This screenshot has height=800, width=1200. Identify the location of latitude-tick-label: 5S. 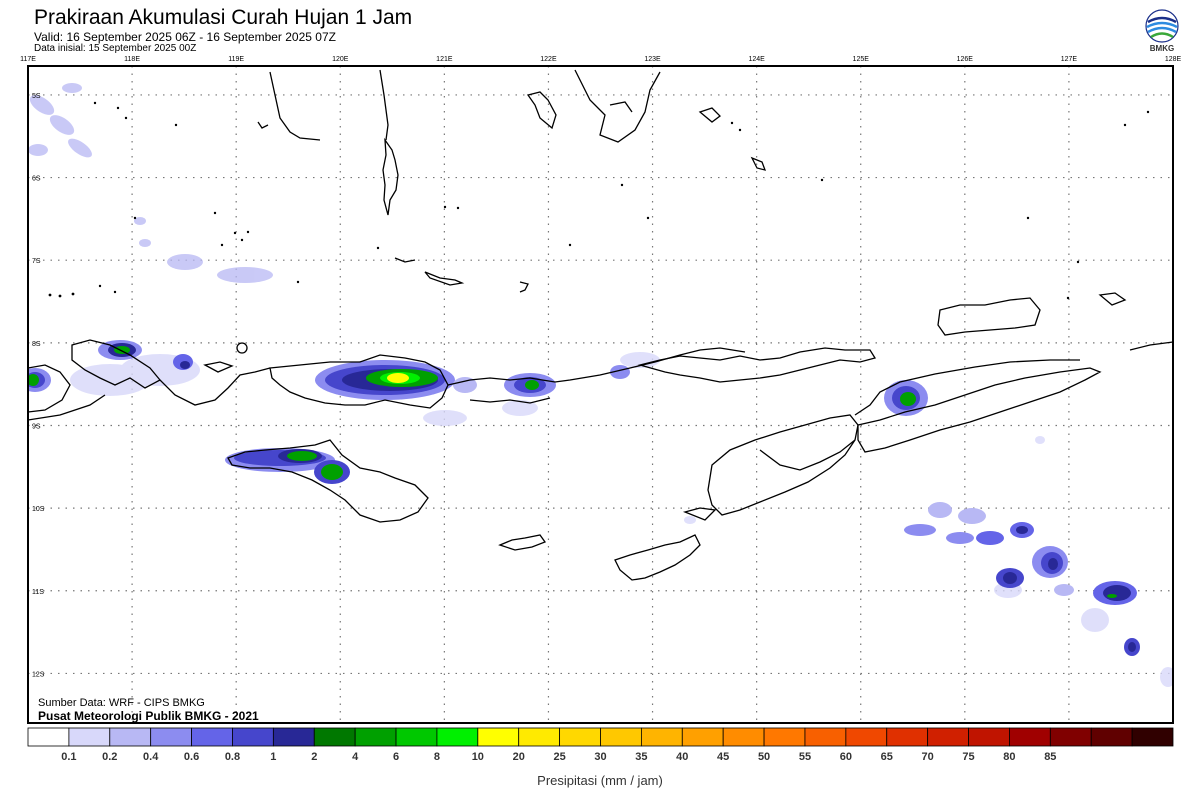
(36, 96).